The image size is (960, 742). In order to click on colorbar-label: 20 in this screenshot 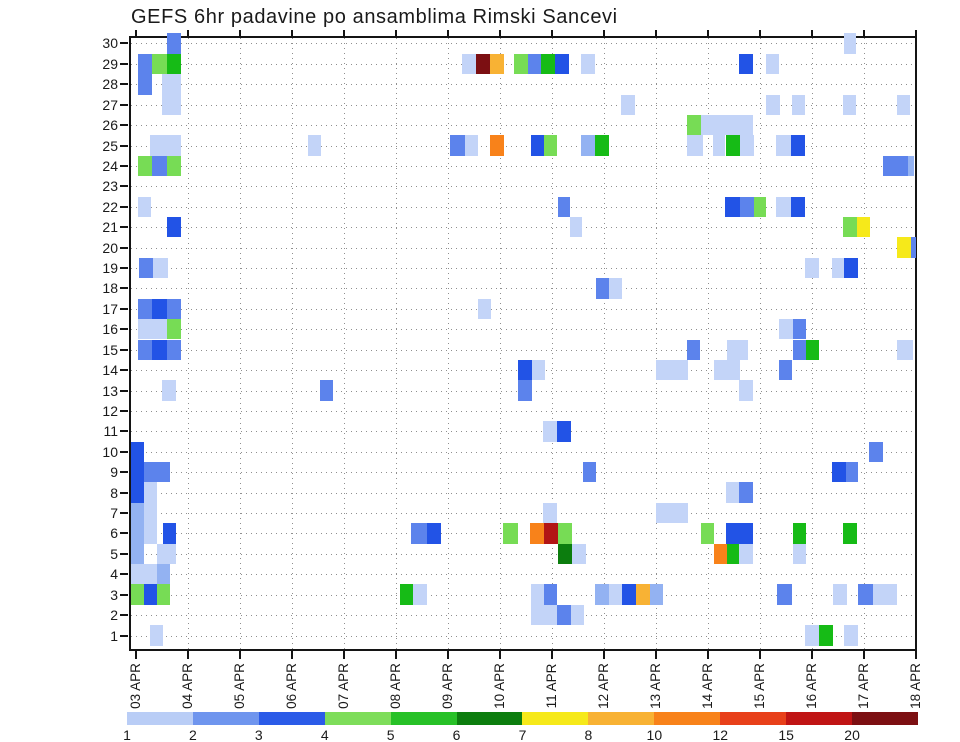, I will do `click(852, 734)`.